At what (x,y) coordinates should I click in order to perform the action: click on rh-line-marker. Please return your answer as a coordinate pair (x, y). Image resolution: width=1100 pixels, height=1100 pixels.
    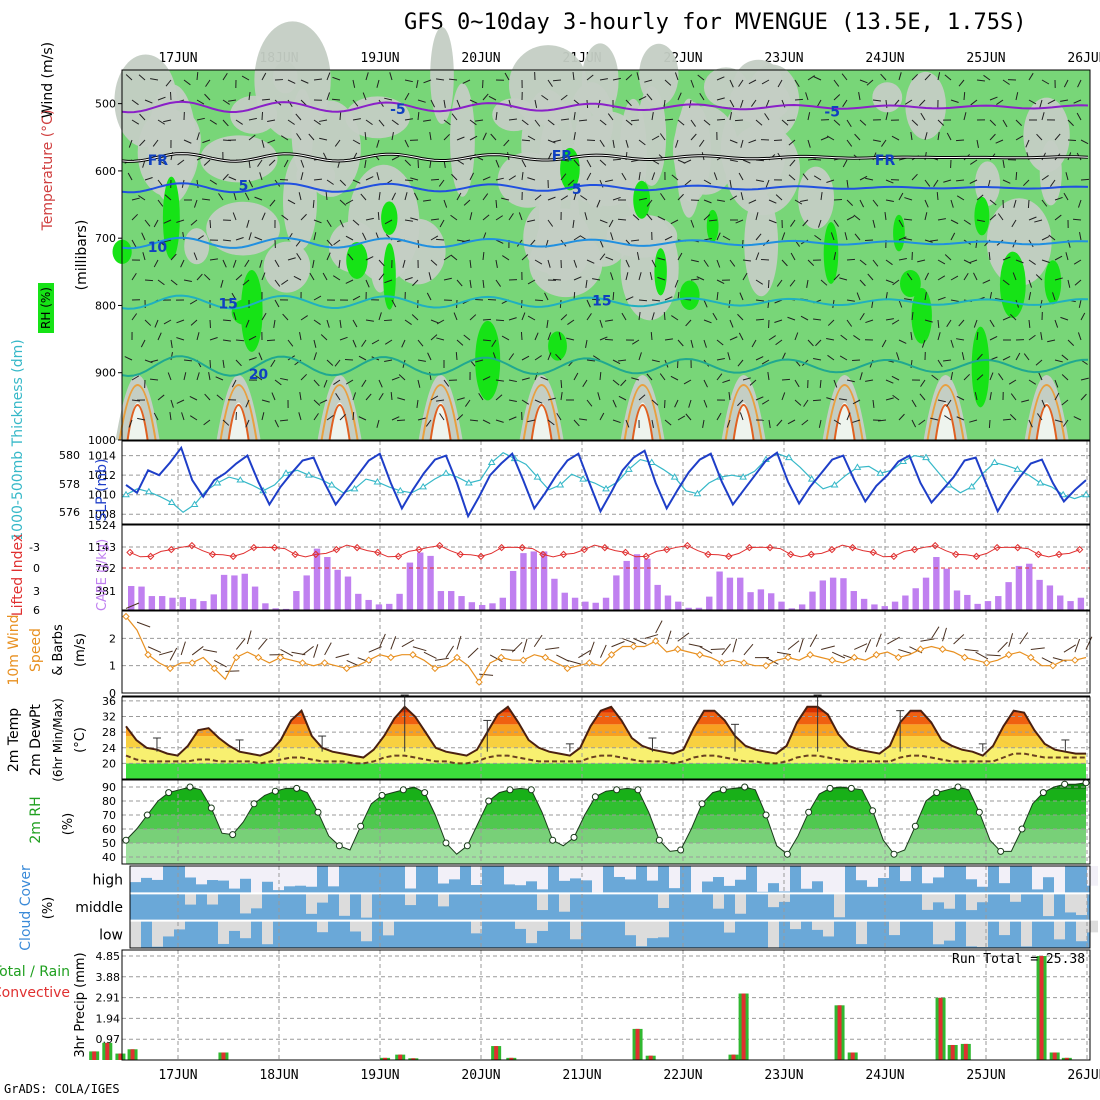
    Looking at the image, I should click on (894, 854).